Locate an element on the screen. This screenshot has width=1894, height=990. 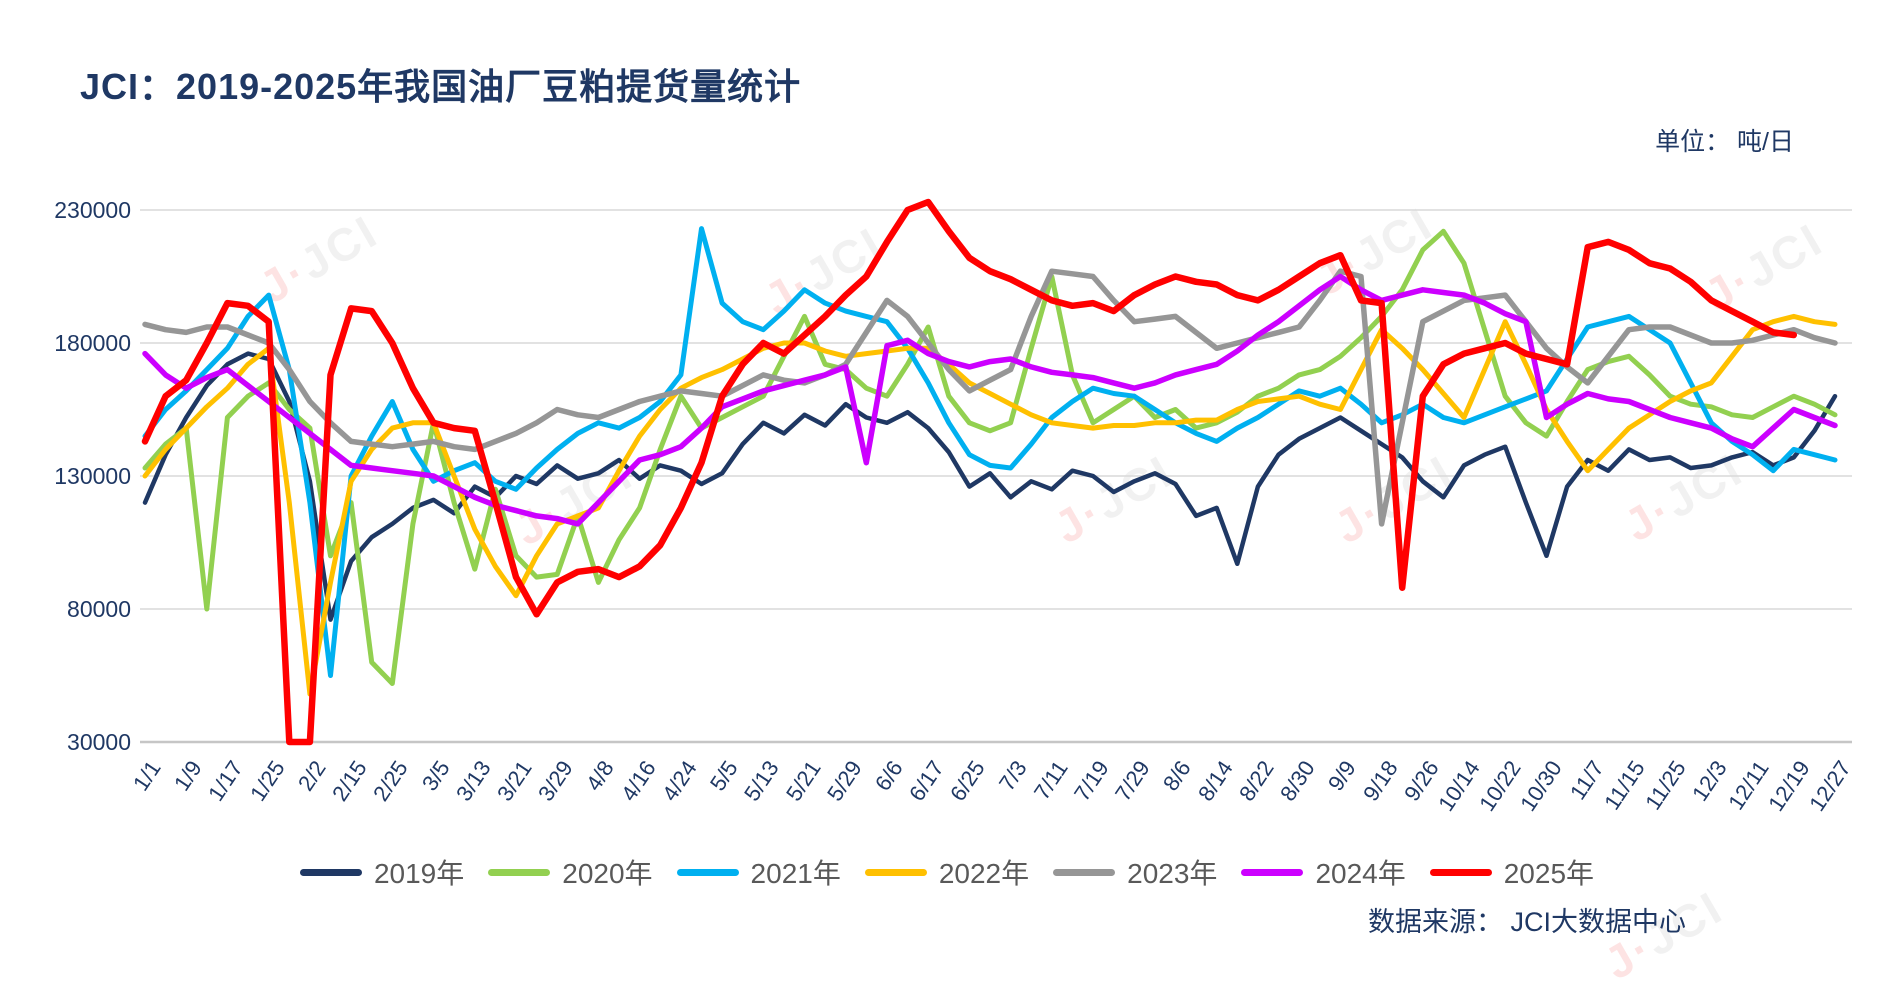
y-tick-label: 180000 is located at coordinates (92, 343).